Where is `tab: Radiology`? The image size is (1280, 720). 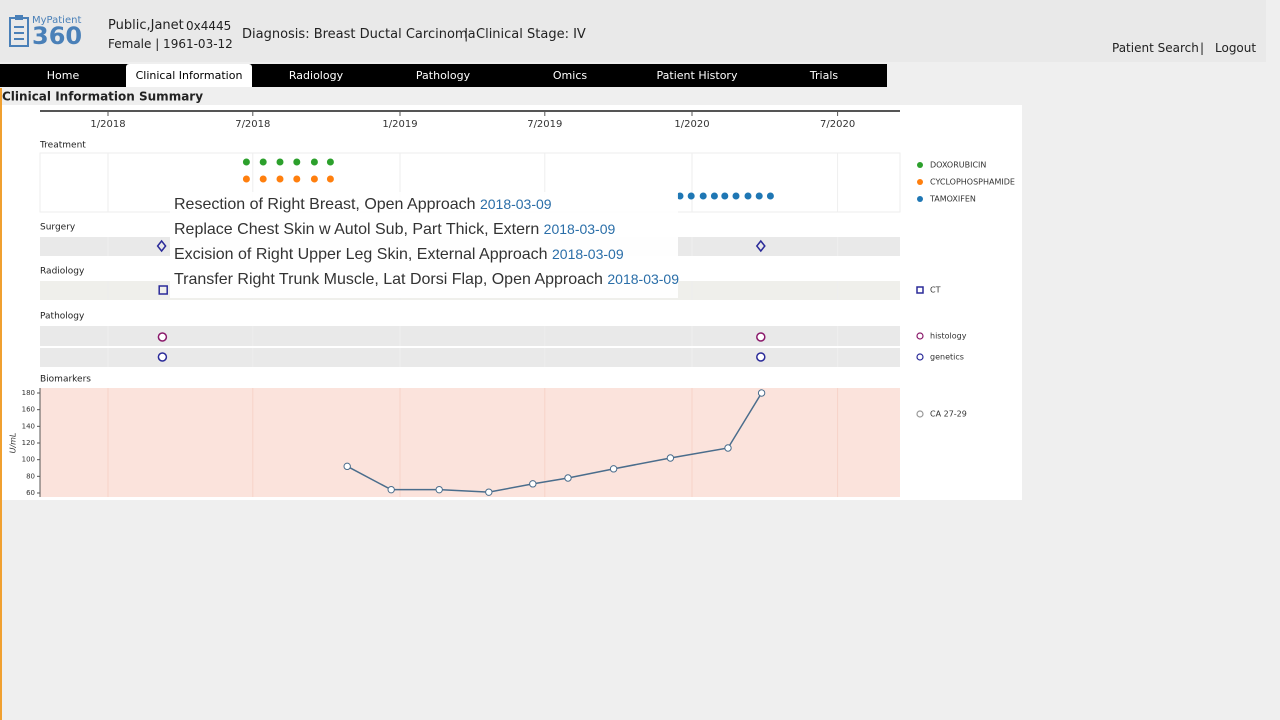 tab: Radiology is located at coordinates (316, 75).